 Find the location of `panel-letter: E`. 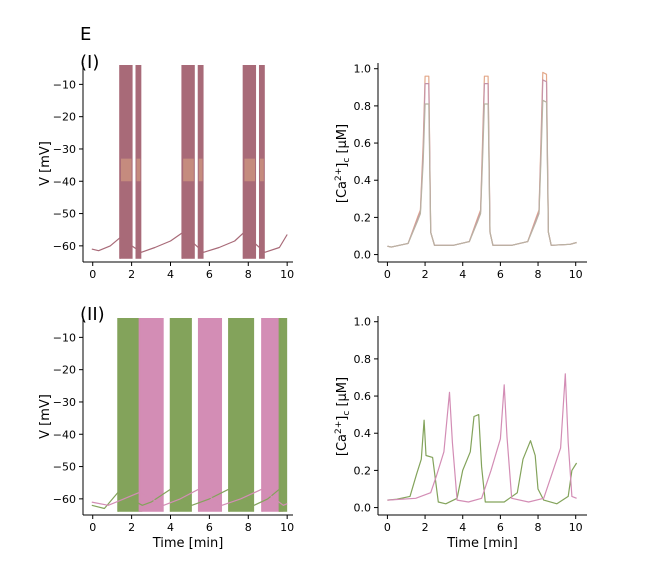

panel-letter: E is located at coordinates (85, 34).